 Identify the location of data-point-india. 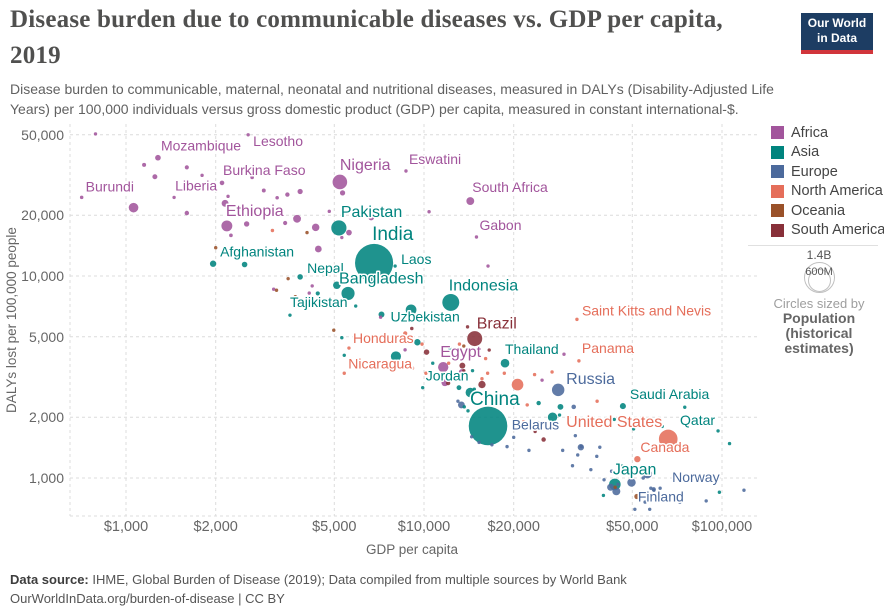
(374, 263).